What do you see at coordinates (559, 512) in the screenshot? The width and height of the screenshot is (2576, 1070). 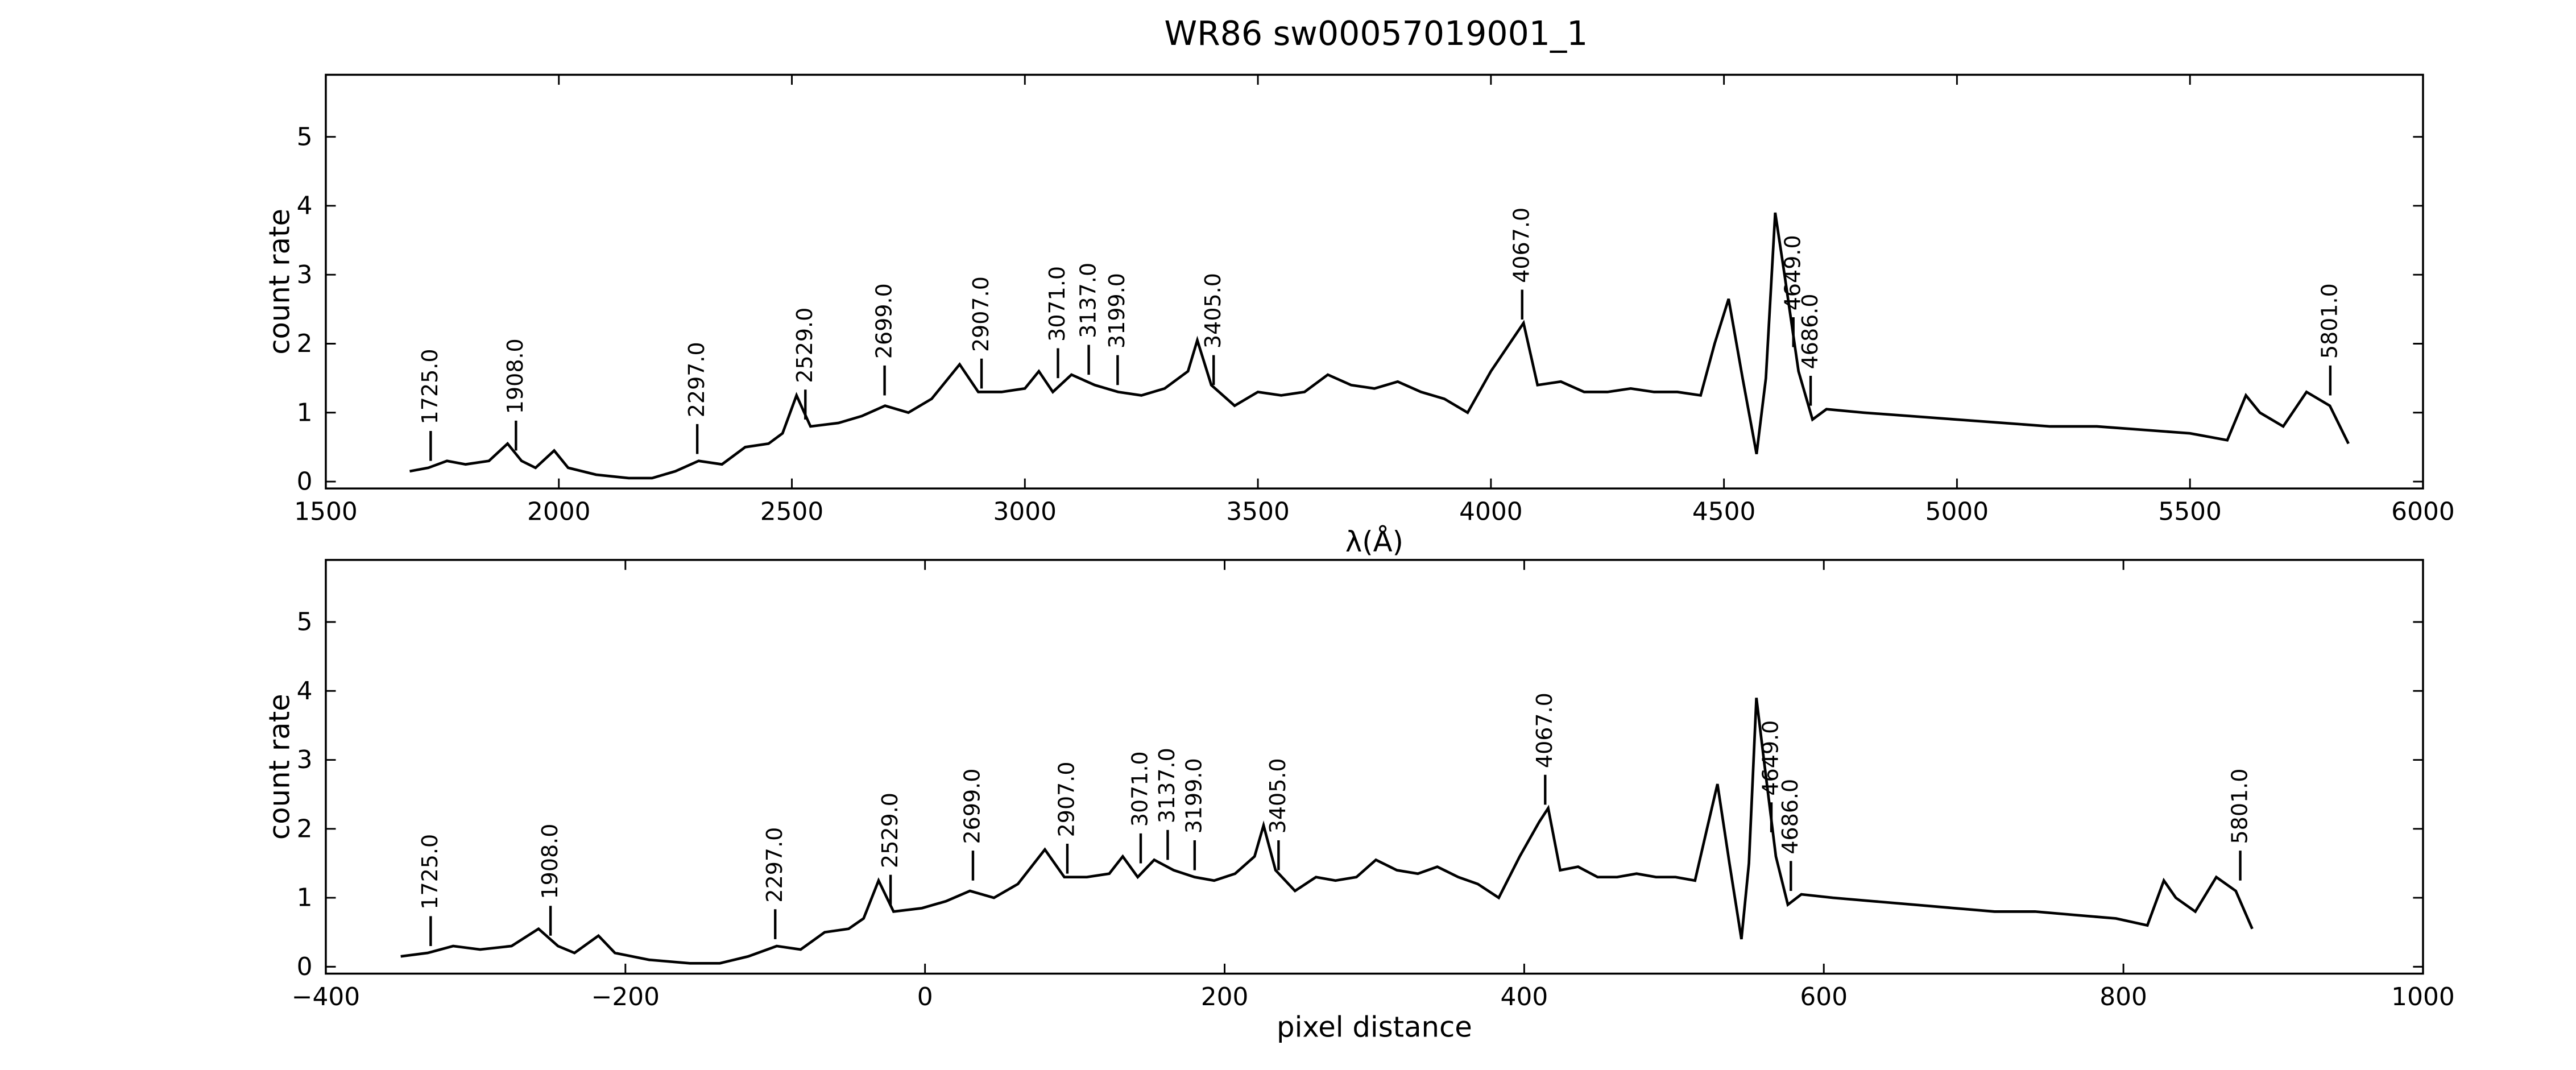 I see `x-tick-label: 2000` at bounding box center [559, 512].